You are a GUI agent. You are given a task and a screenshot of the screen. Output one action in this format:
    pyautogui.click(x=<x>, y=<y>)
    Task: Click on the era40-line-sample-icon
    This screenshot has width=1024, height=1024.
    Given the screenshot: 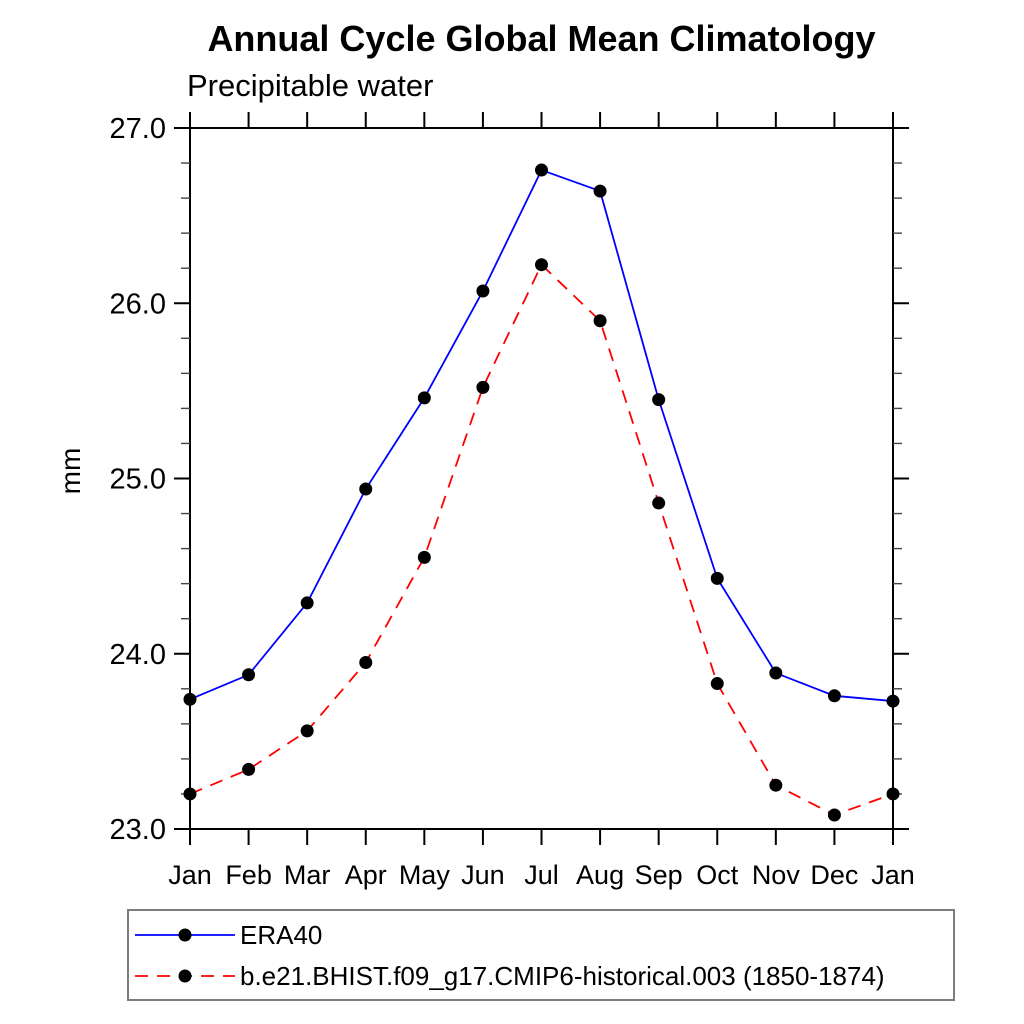 What is the action you would take?
    pyautogui.click(x=185, y=934)
    